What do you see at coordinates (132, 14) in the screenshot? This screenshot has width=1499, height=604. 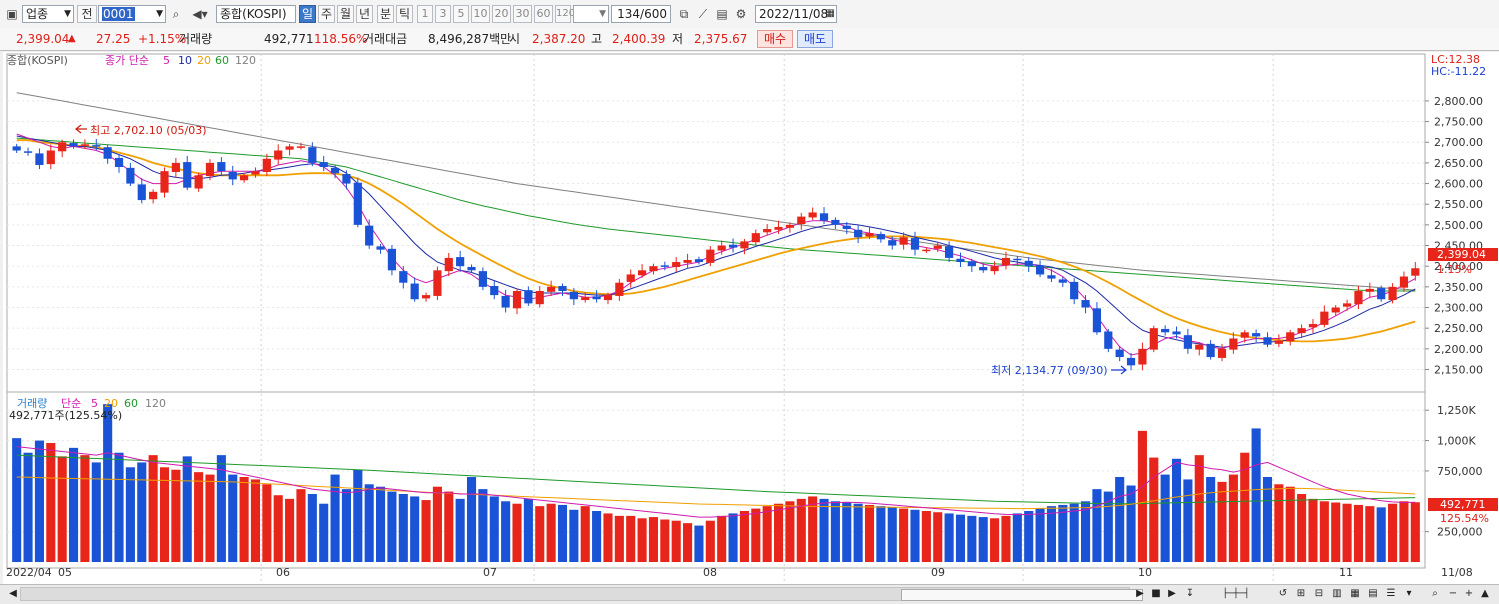 I see `code-input: 0001 ▼` at bounding box center [132, 14].